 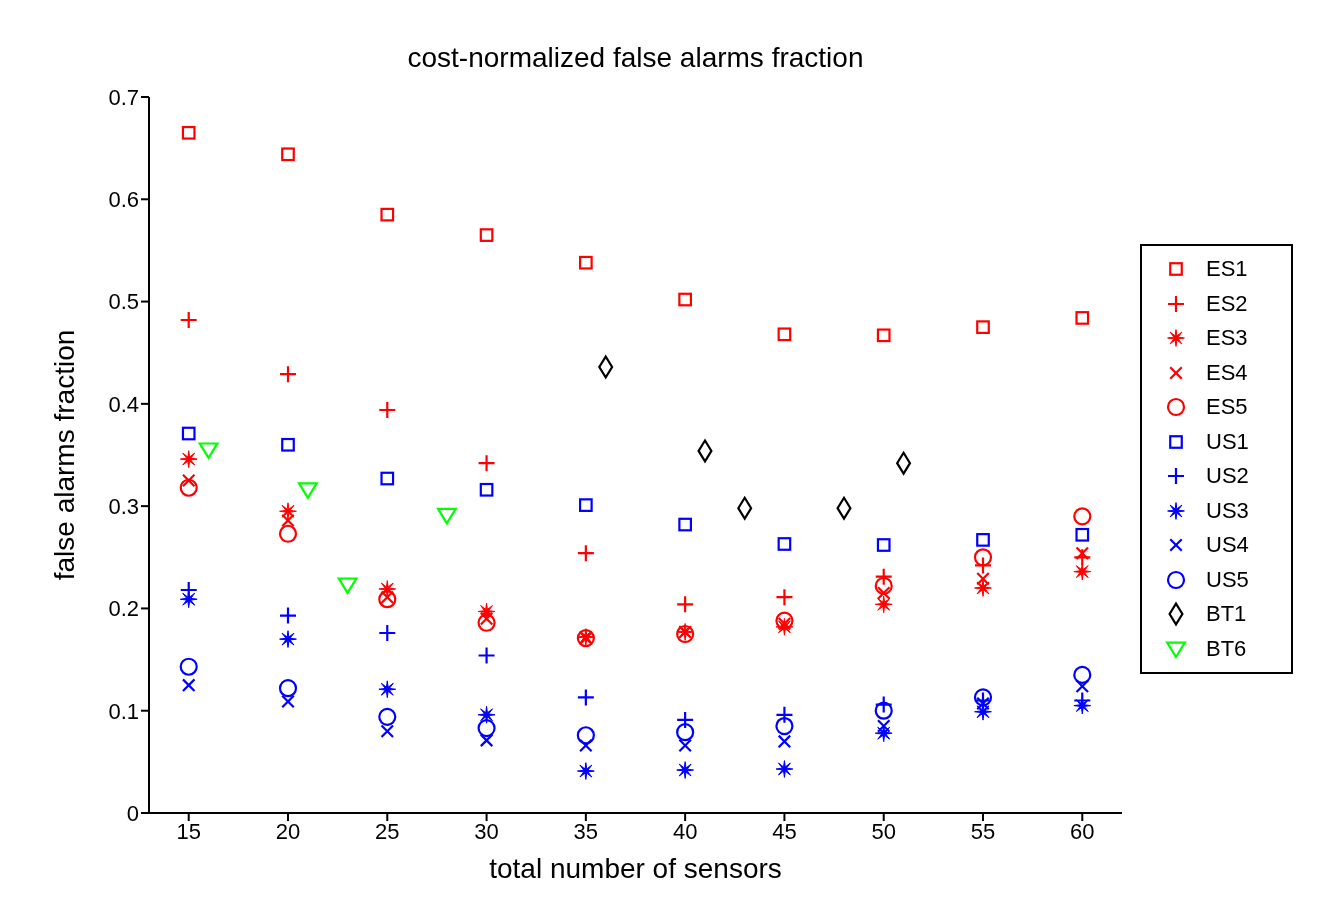 I want to click on legend-label: BT1, so click(x=1226, y=614).